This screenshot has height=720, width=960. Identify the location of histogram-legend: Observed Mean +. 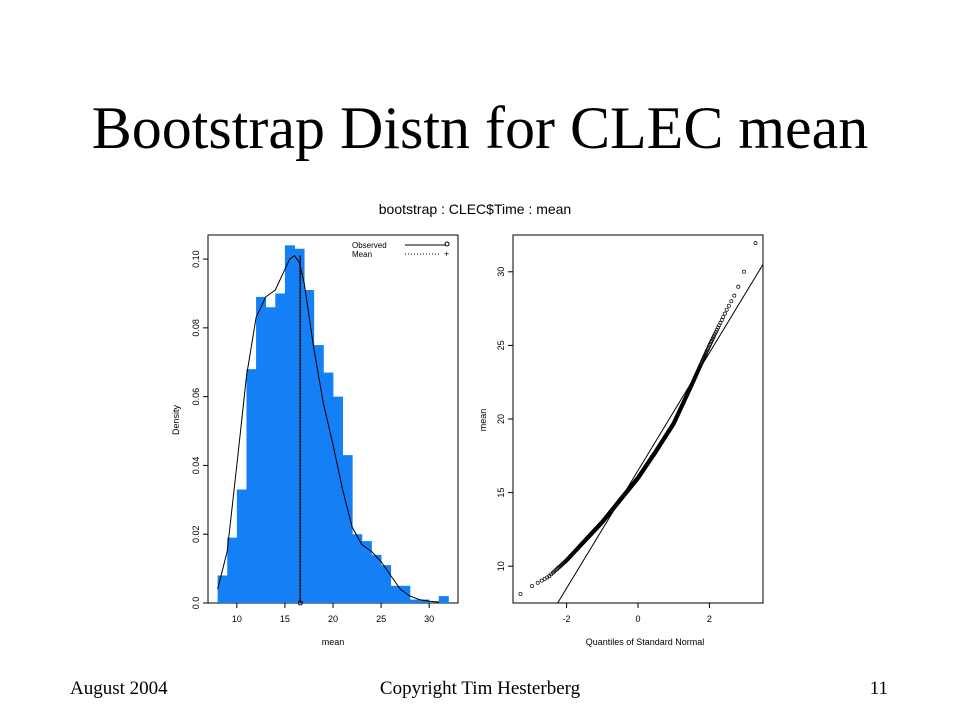
(401, 250).